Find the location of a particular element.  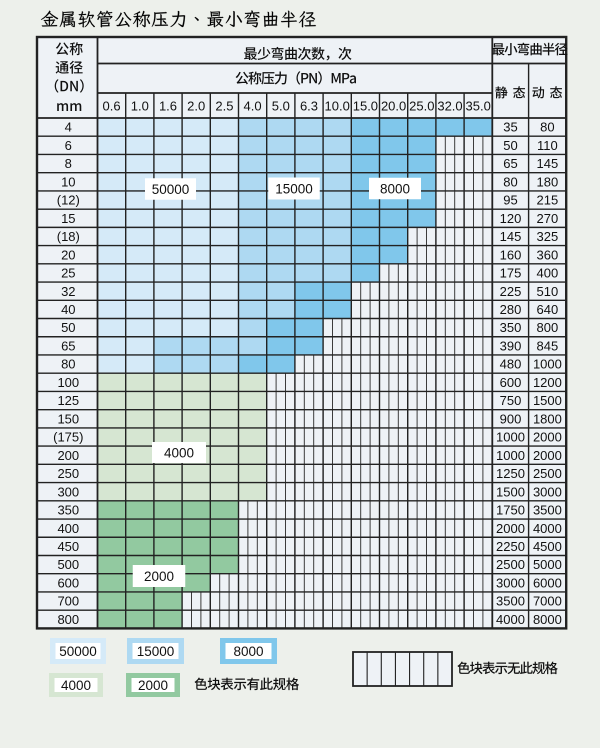

svg-text: 280 is located at coordinates (511, 309).